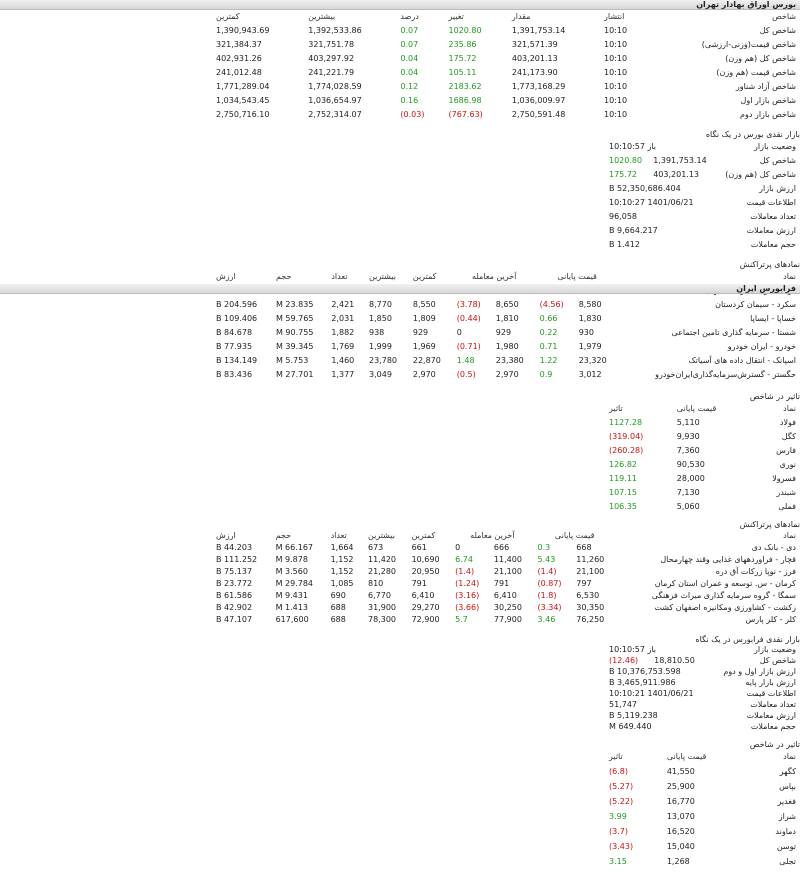 The height and width of the screenshot is (878, 800). What do you see at coordinates (501, 583) in the screenshot?
I see `cell: 791` at bounding box center [501, 583].